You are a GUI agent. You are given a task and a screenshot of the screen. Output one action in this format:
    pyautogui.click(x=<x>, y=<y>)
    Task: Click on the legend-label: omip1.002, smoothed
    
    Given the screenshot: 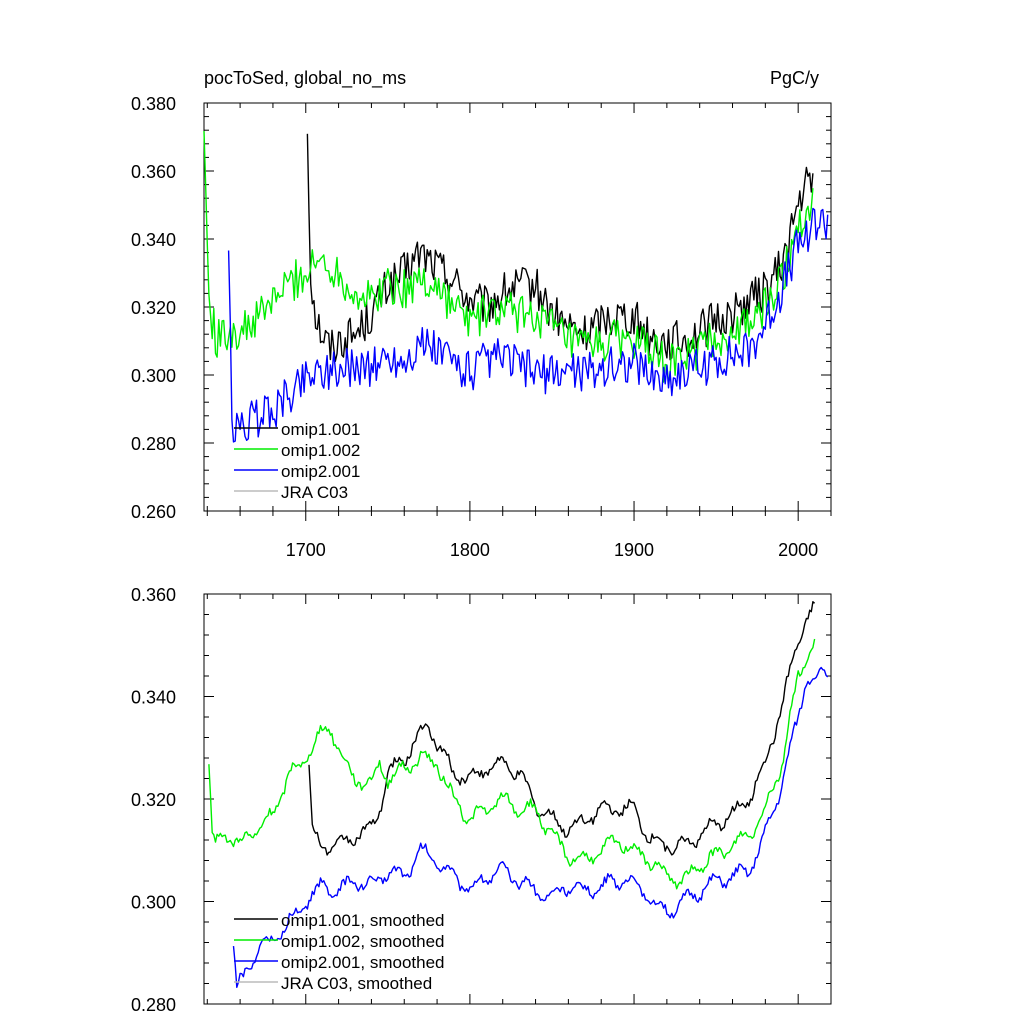 What is the action you would take?
    pyautogui.click(x=363, y=941)
    